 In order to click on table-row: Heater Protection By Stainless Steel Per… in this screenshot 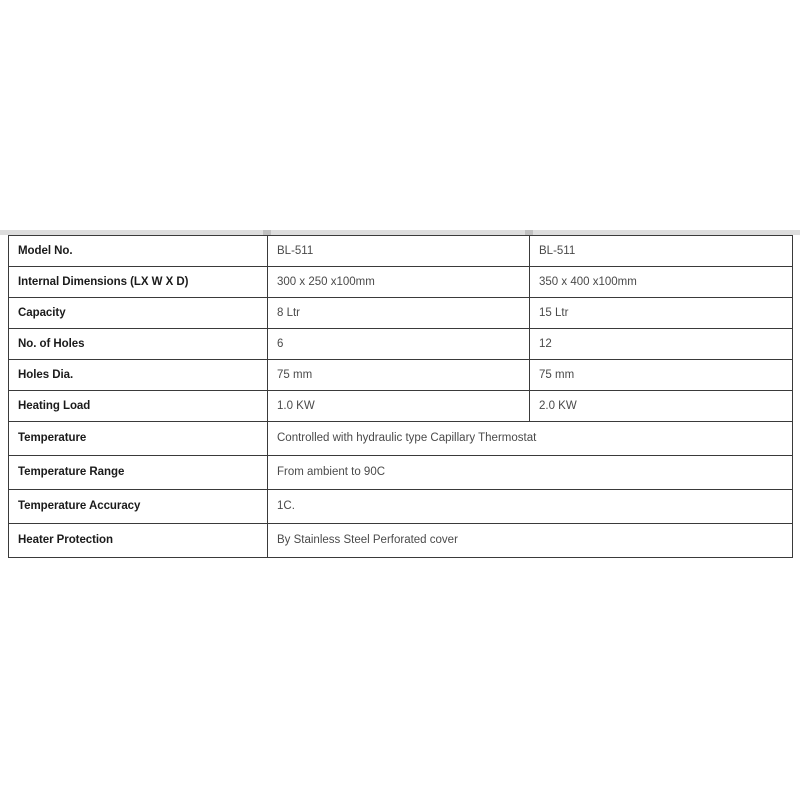, I will do `click(400, 540)`.